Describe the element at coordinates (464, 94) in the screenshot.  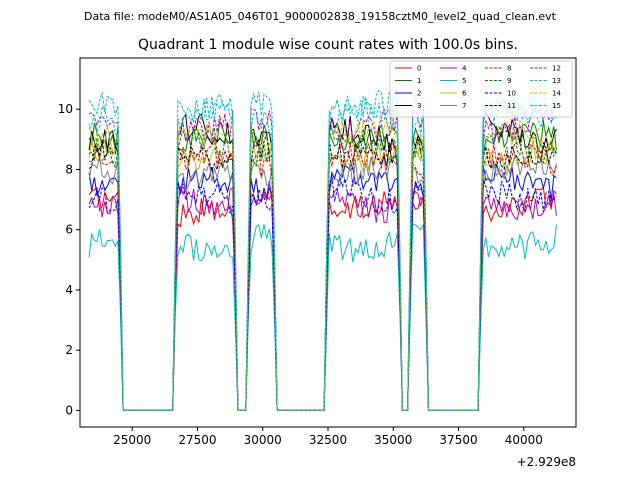
I see `legend-label-6: 6` at that location.